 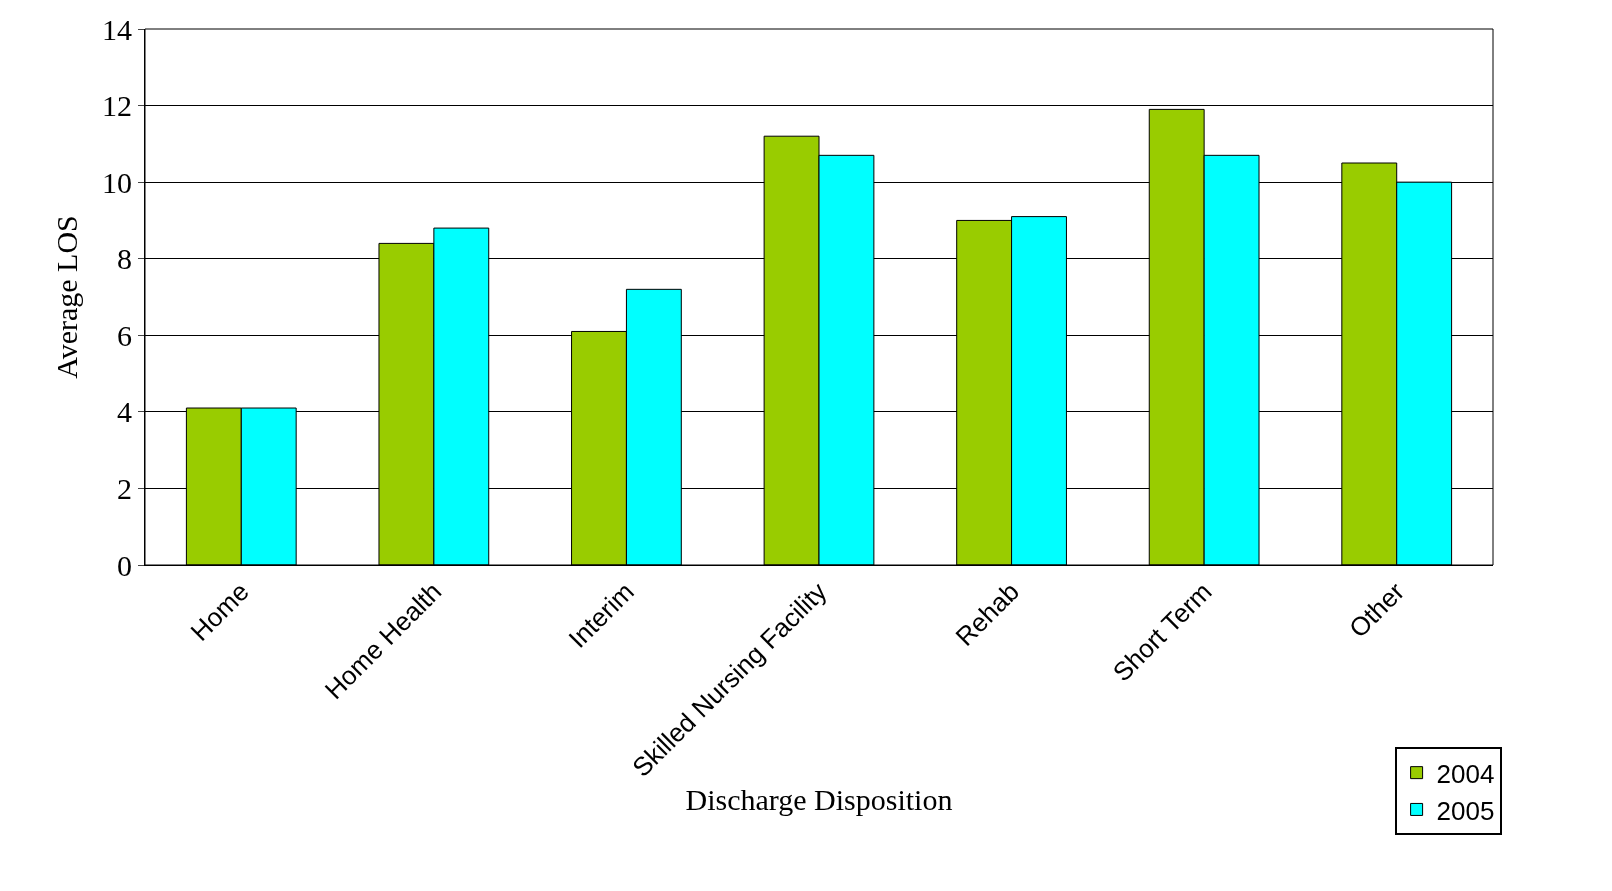 What do you see at coordinates (1465, 773) in the screenshot?
I see `legend-label: 2004` at bounding box center [1465, 773].